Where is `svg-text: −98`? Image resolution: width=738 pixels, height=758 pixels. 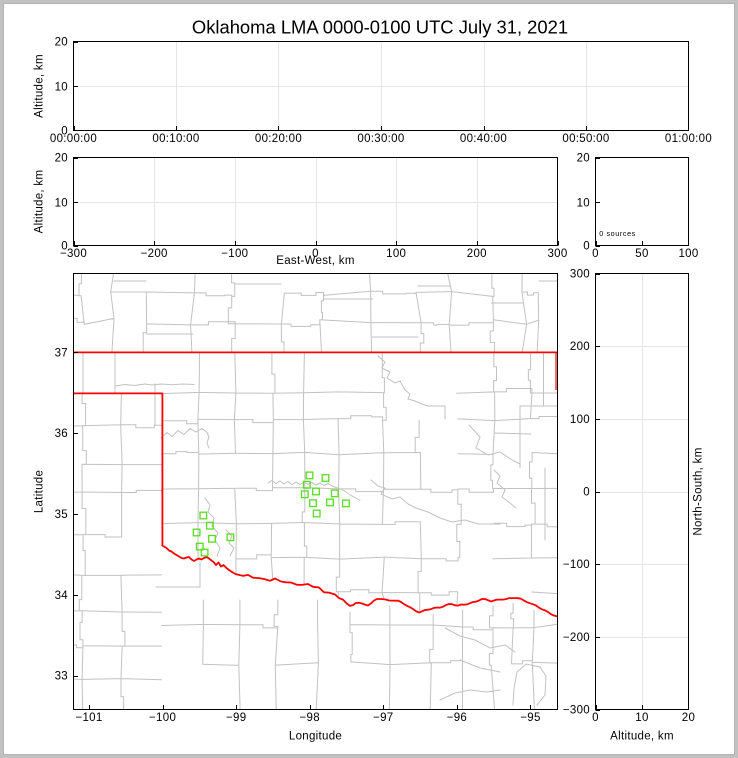
svg-text: −98 is located at coordinates (309, 718).